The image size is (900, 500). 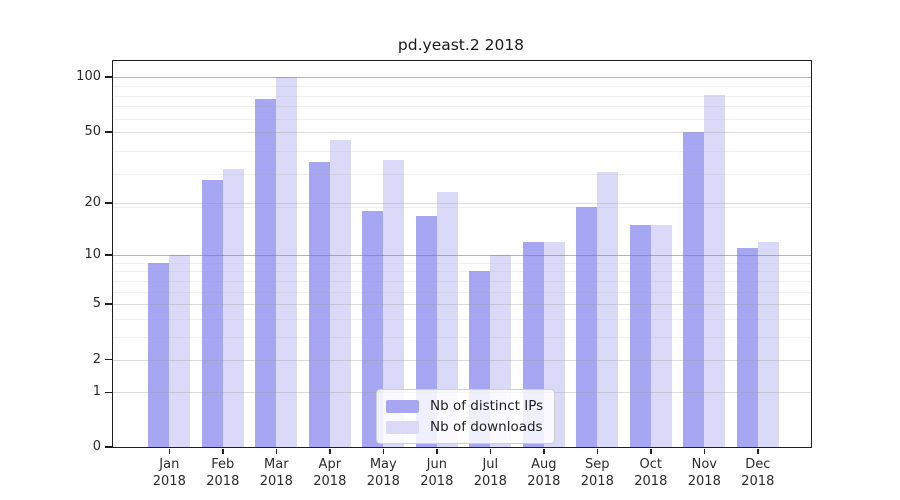 I want to click on y-axis-tick-label: 0, so click(x=96, y=446).